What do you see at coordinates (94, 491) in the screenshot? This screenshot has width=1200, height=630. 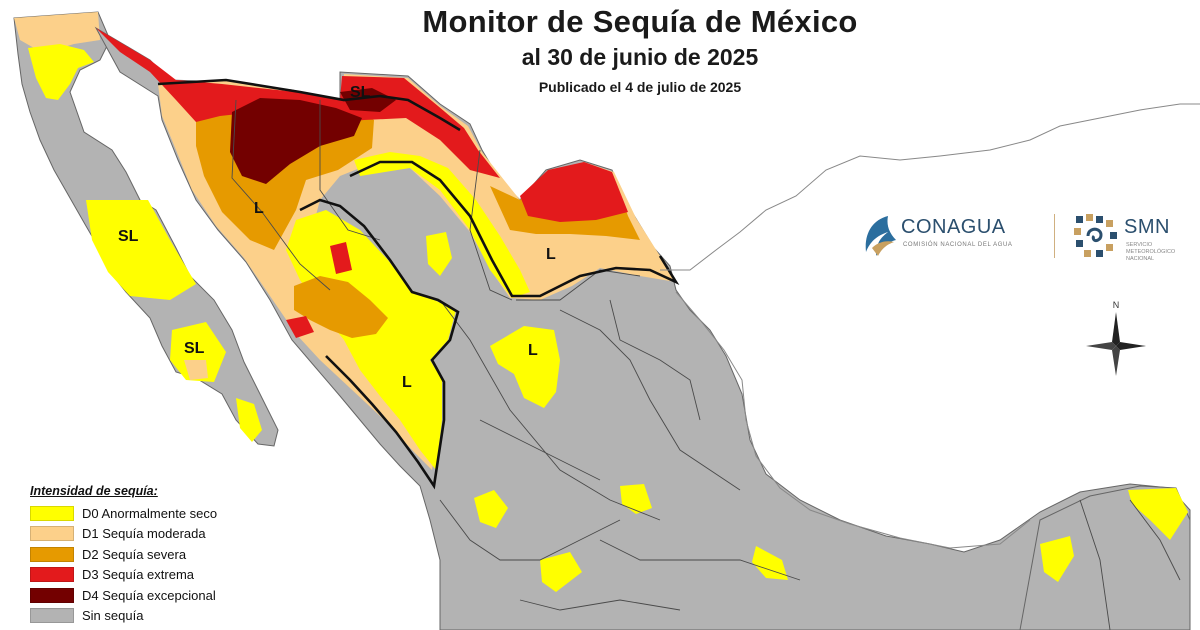 I see `legend-title: Intensidad de sequía:` at bounding box center [94, 491].